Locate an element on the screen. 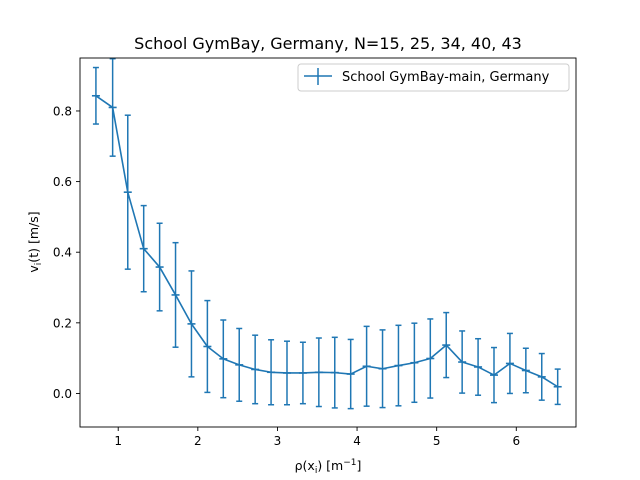  x-axis-label-rest: ) [m is located at coordinates (330, 465).